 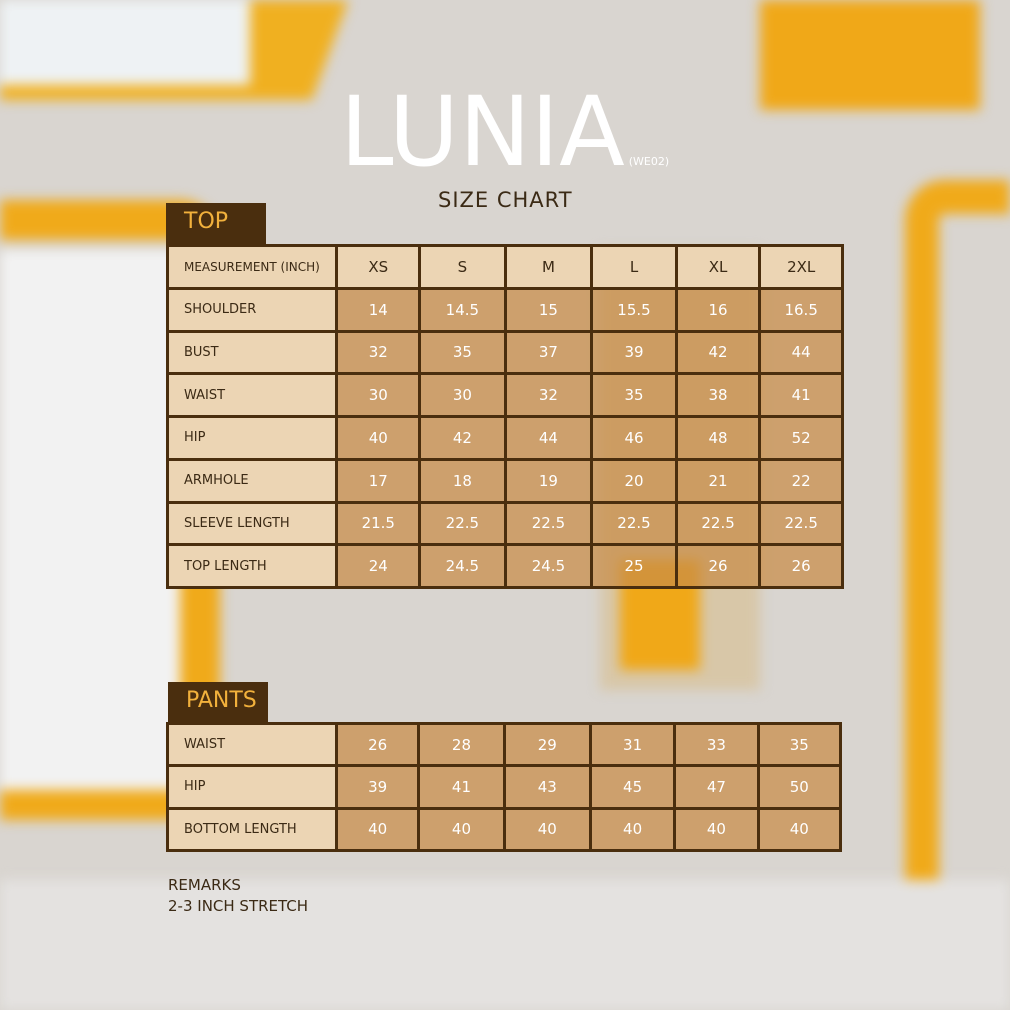 What do you see at coordinates (378, 267) in the screenshot?
I see `column-header: XS` at bounding box center [378, 267].